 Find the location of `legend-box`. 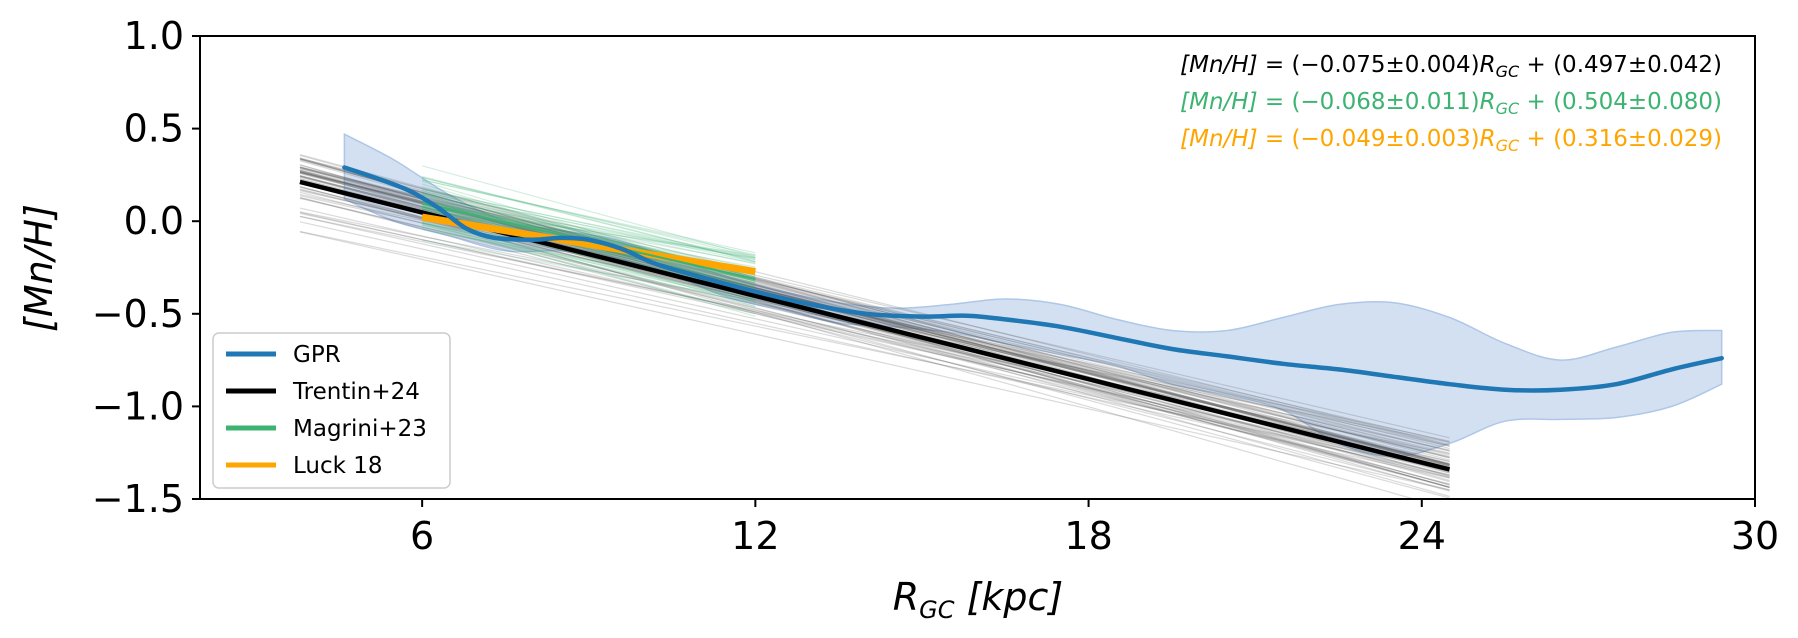

legend-box is located at coordinates (331, 410).